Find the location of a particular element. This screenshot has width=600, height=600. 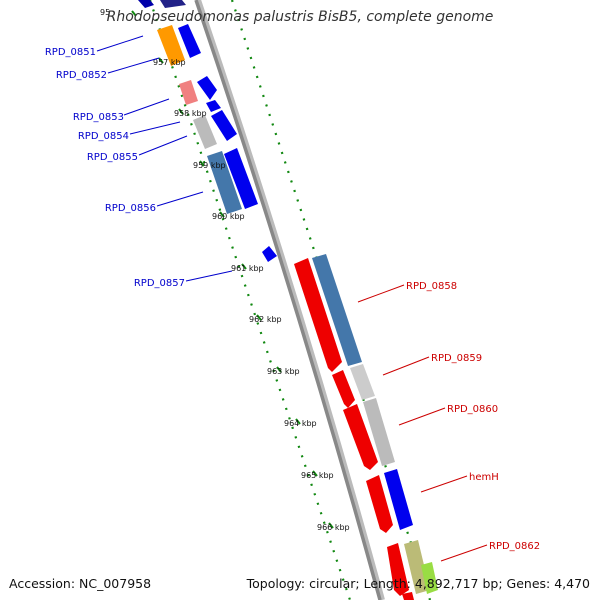

gene-RPD_0851-arrow is located at coordinates (189, 41).